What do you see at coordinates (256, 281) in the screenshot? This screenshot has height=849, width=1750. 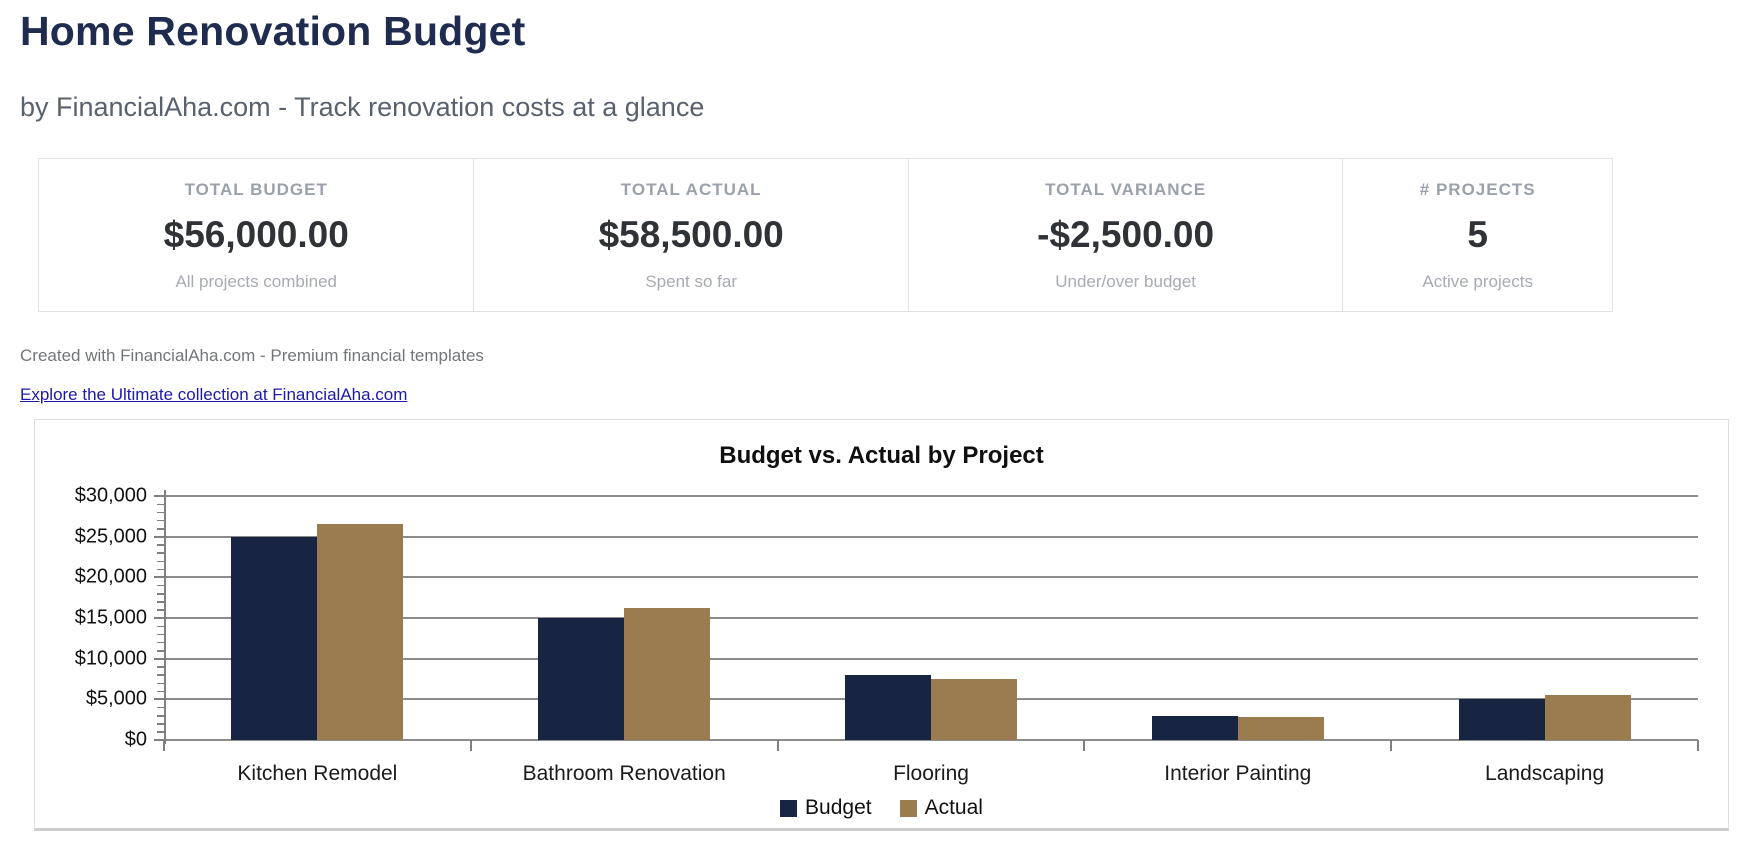 I see `stat-caption: All projects combined` at bounding box center [256, 281].